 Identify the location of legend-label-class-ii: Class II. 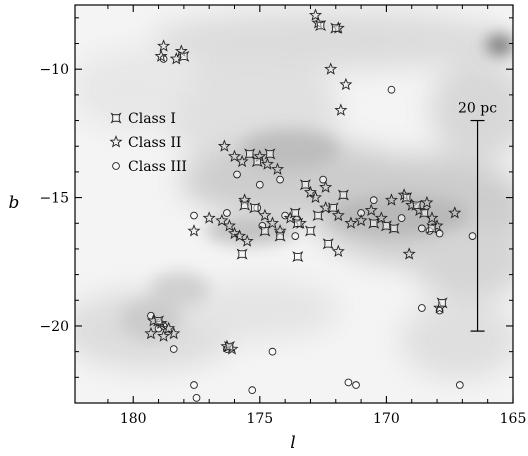
(154, 143).